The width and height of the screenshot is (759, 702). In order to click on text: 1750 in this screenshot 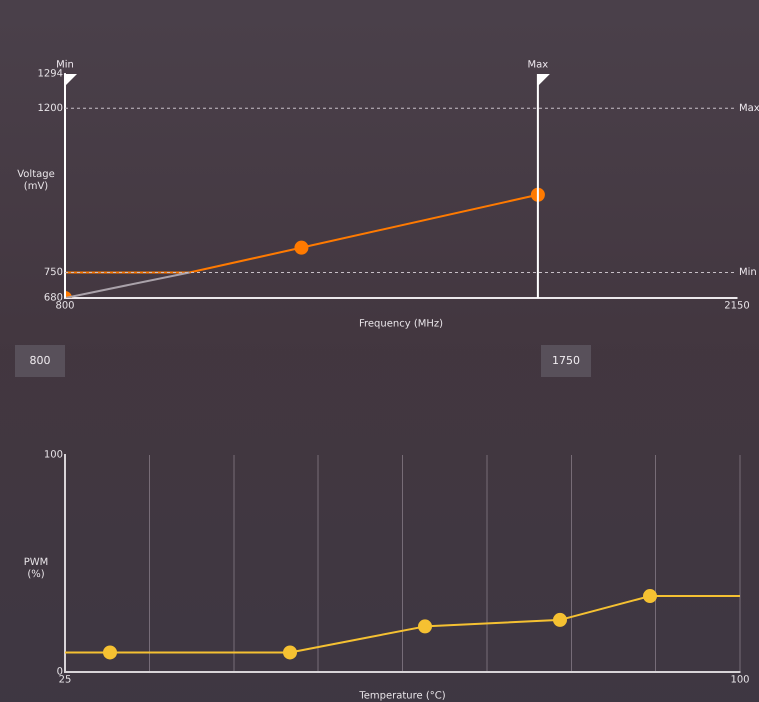, I will do `click(566, 361)`.